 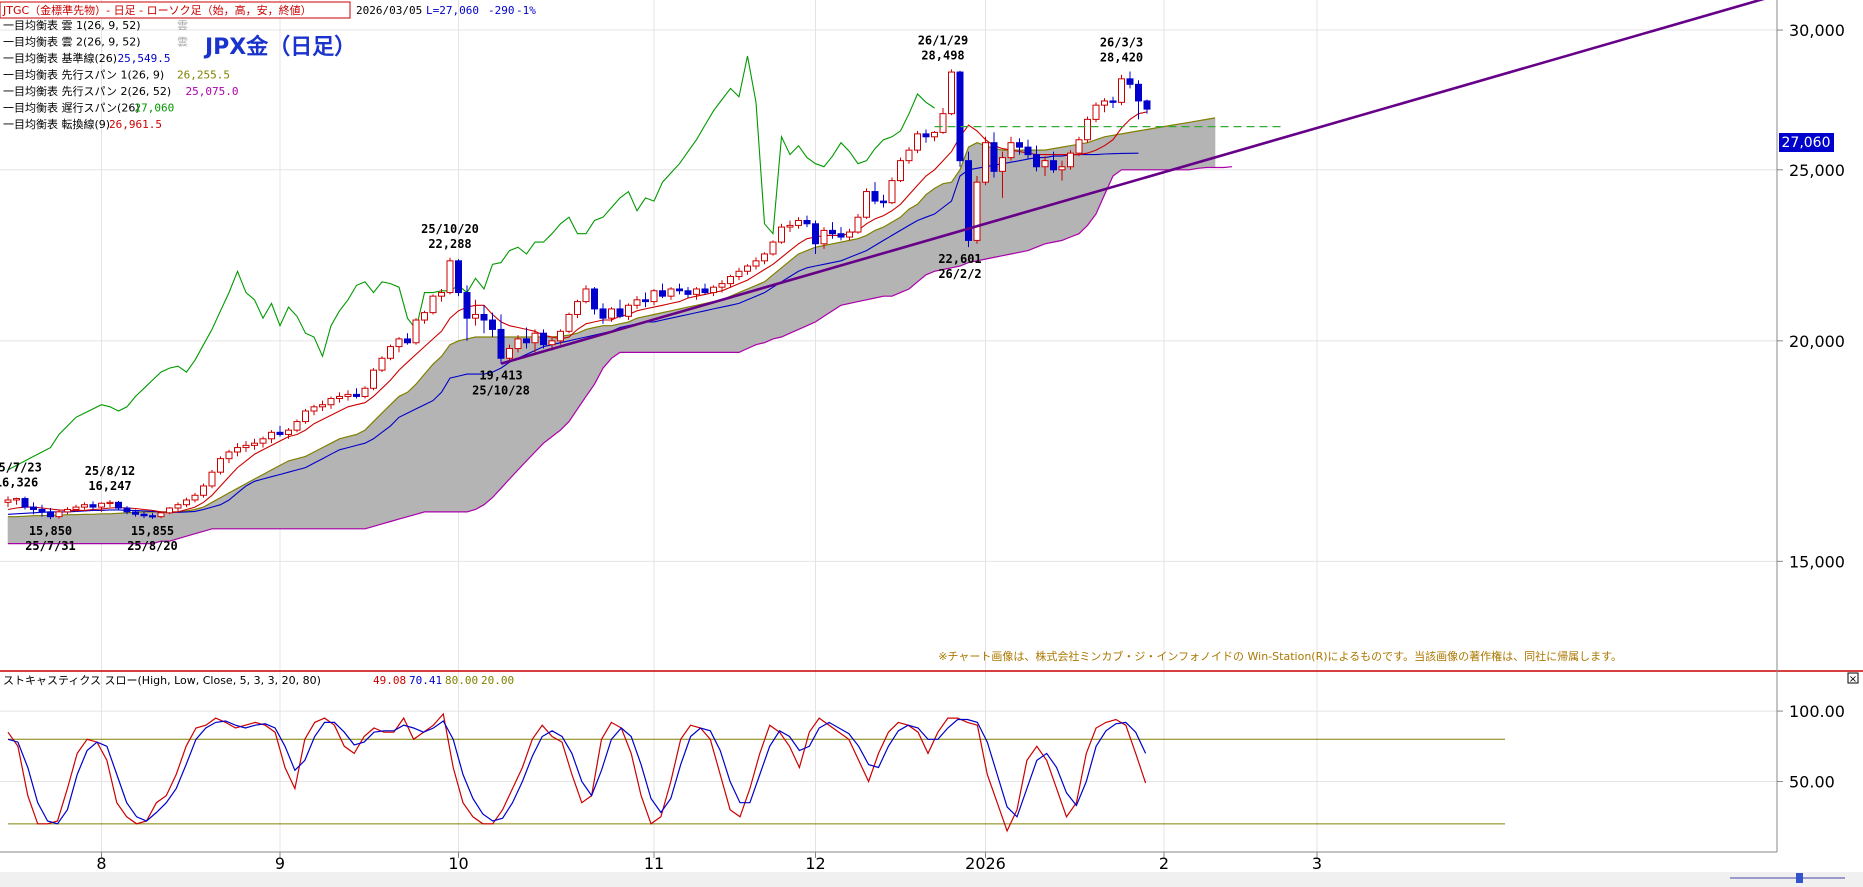 I want to click on close-icon: ×, so click(x=1853, y=679).